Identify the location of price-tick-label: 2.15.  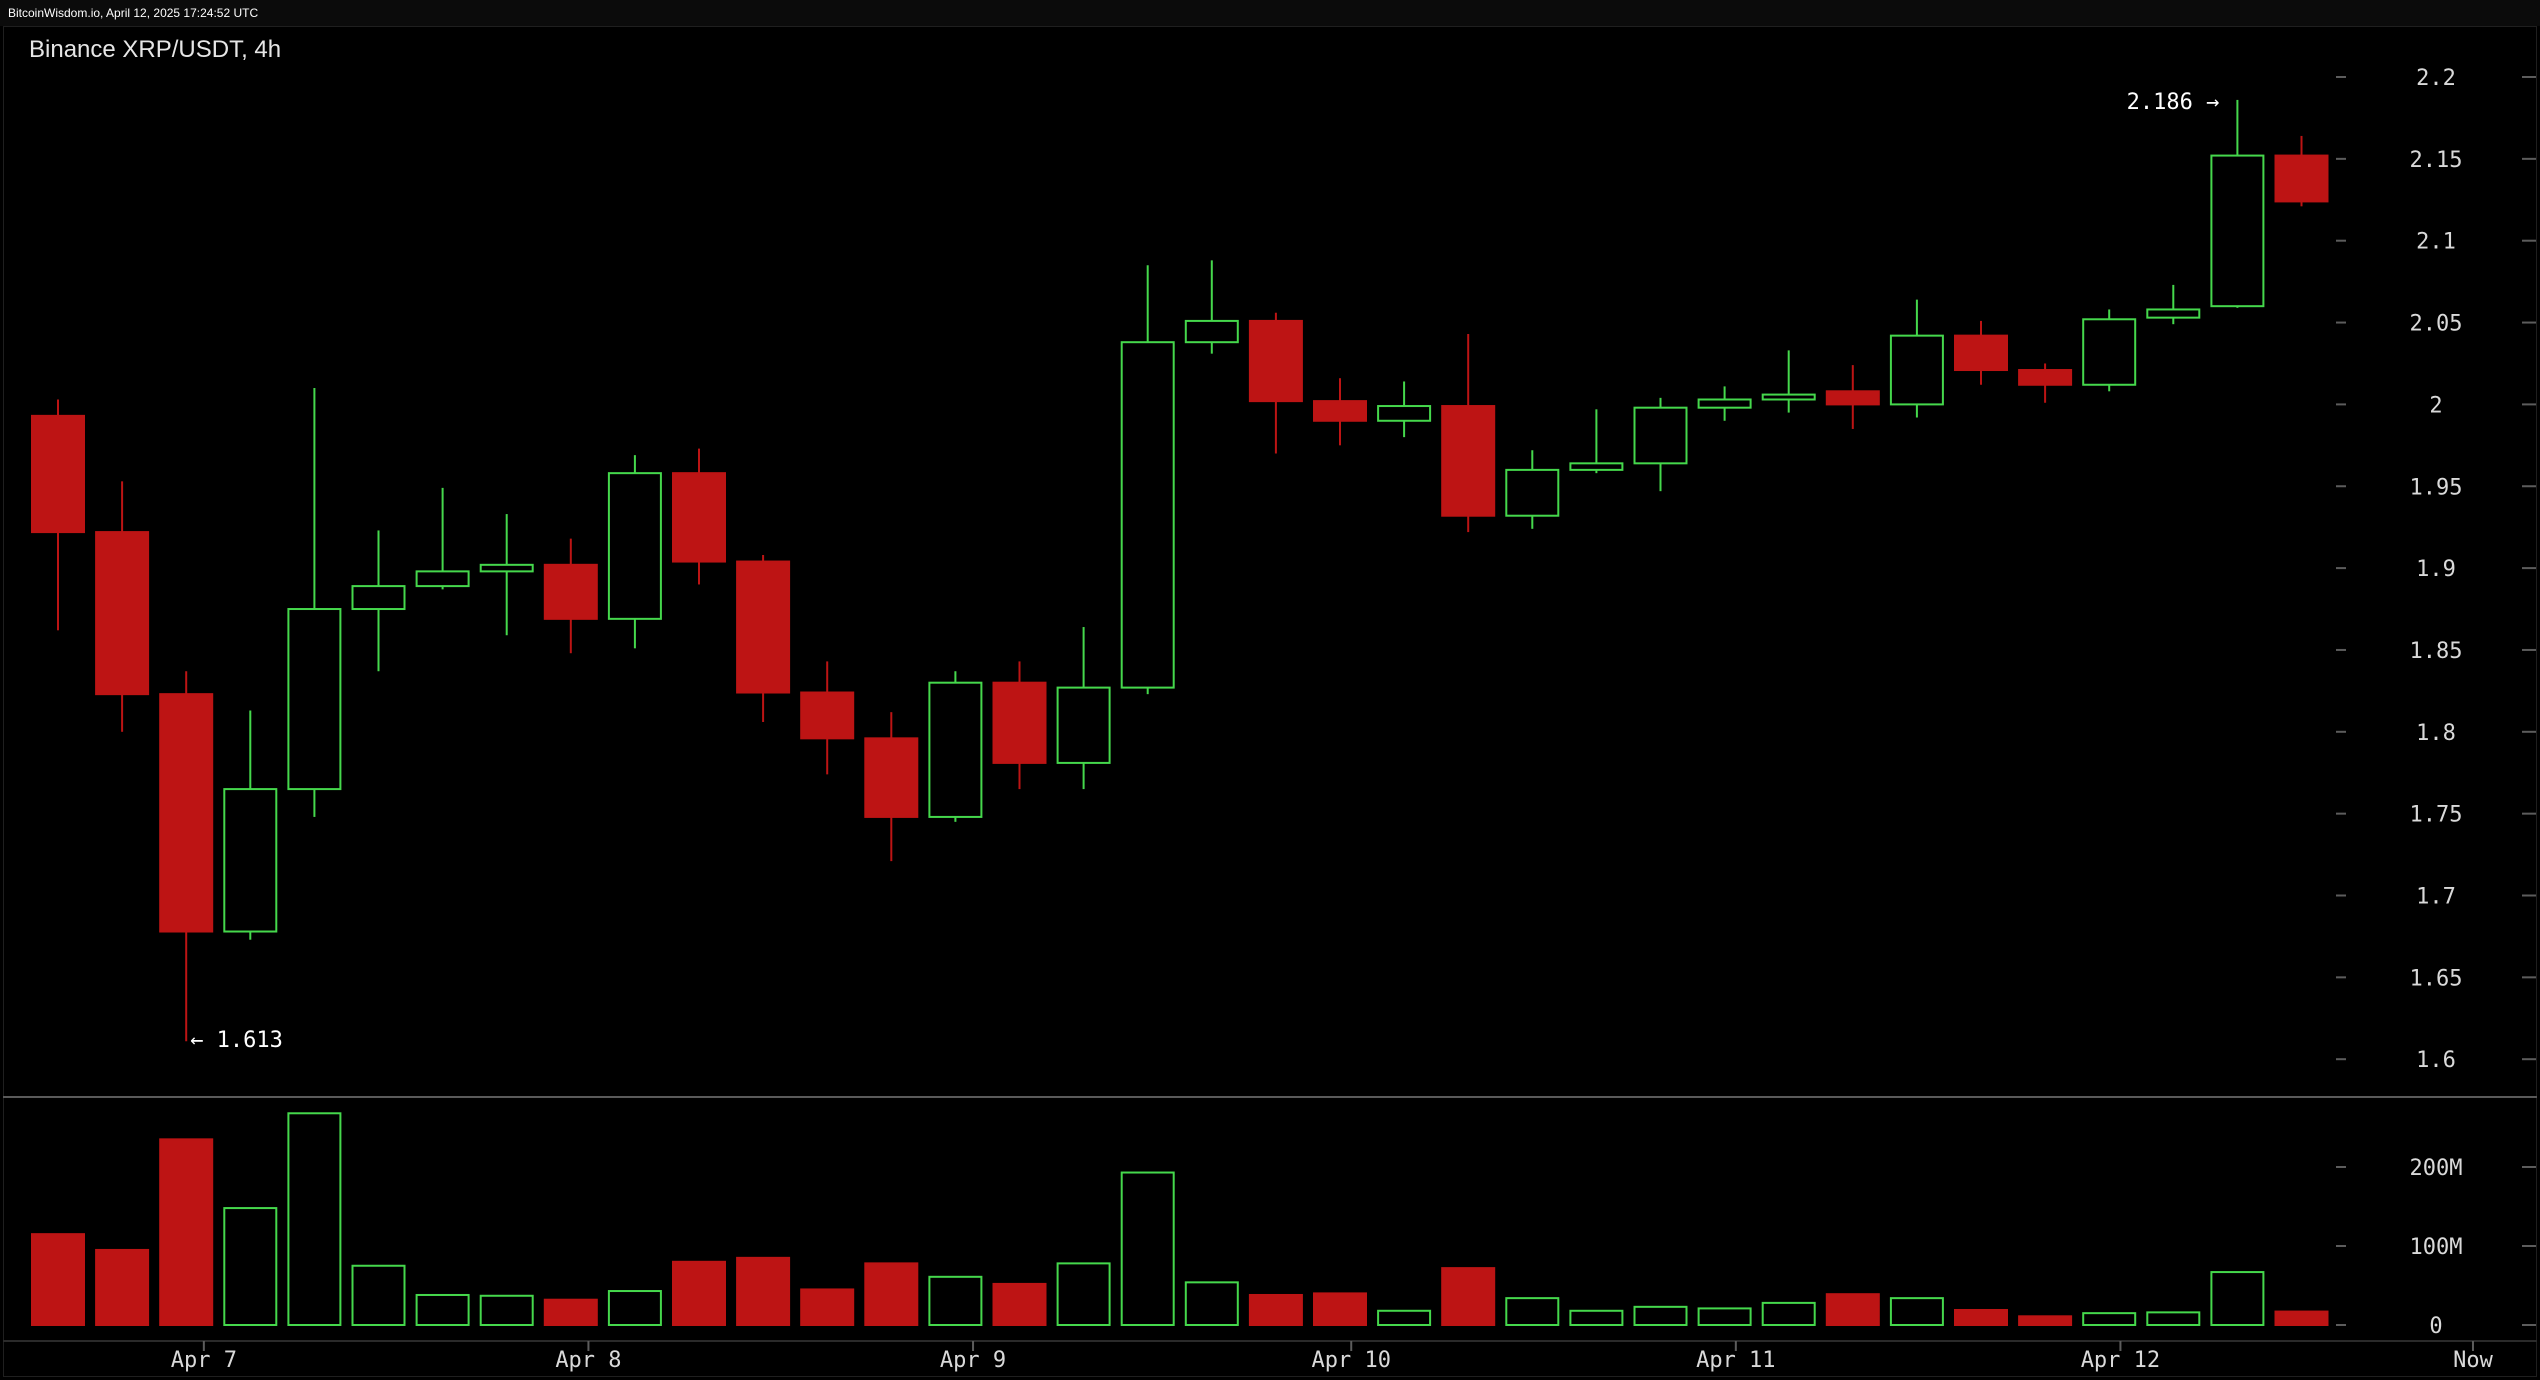
(2436, 160).